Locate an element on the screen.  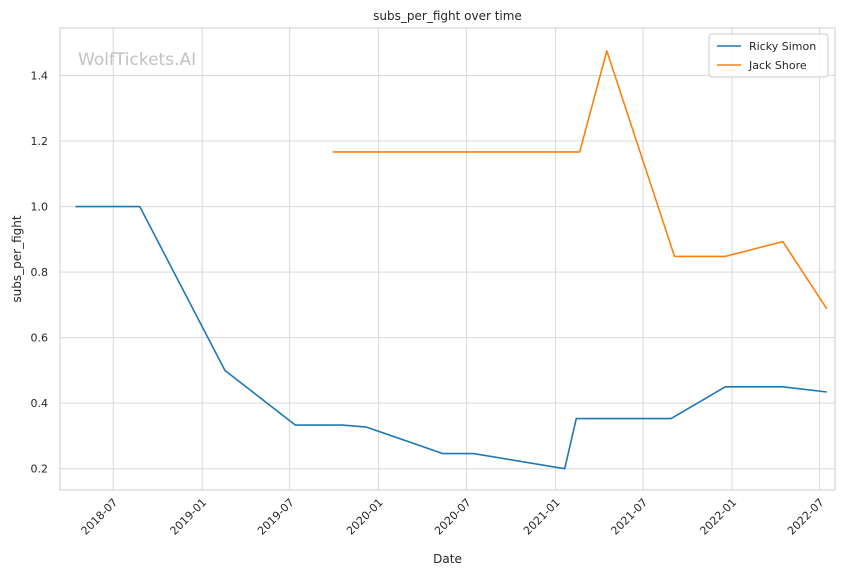
watermark: WolfTickets.AI is located at coordinates (137, 60).